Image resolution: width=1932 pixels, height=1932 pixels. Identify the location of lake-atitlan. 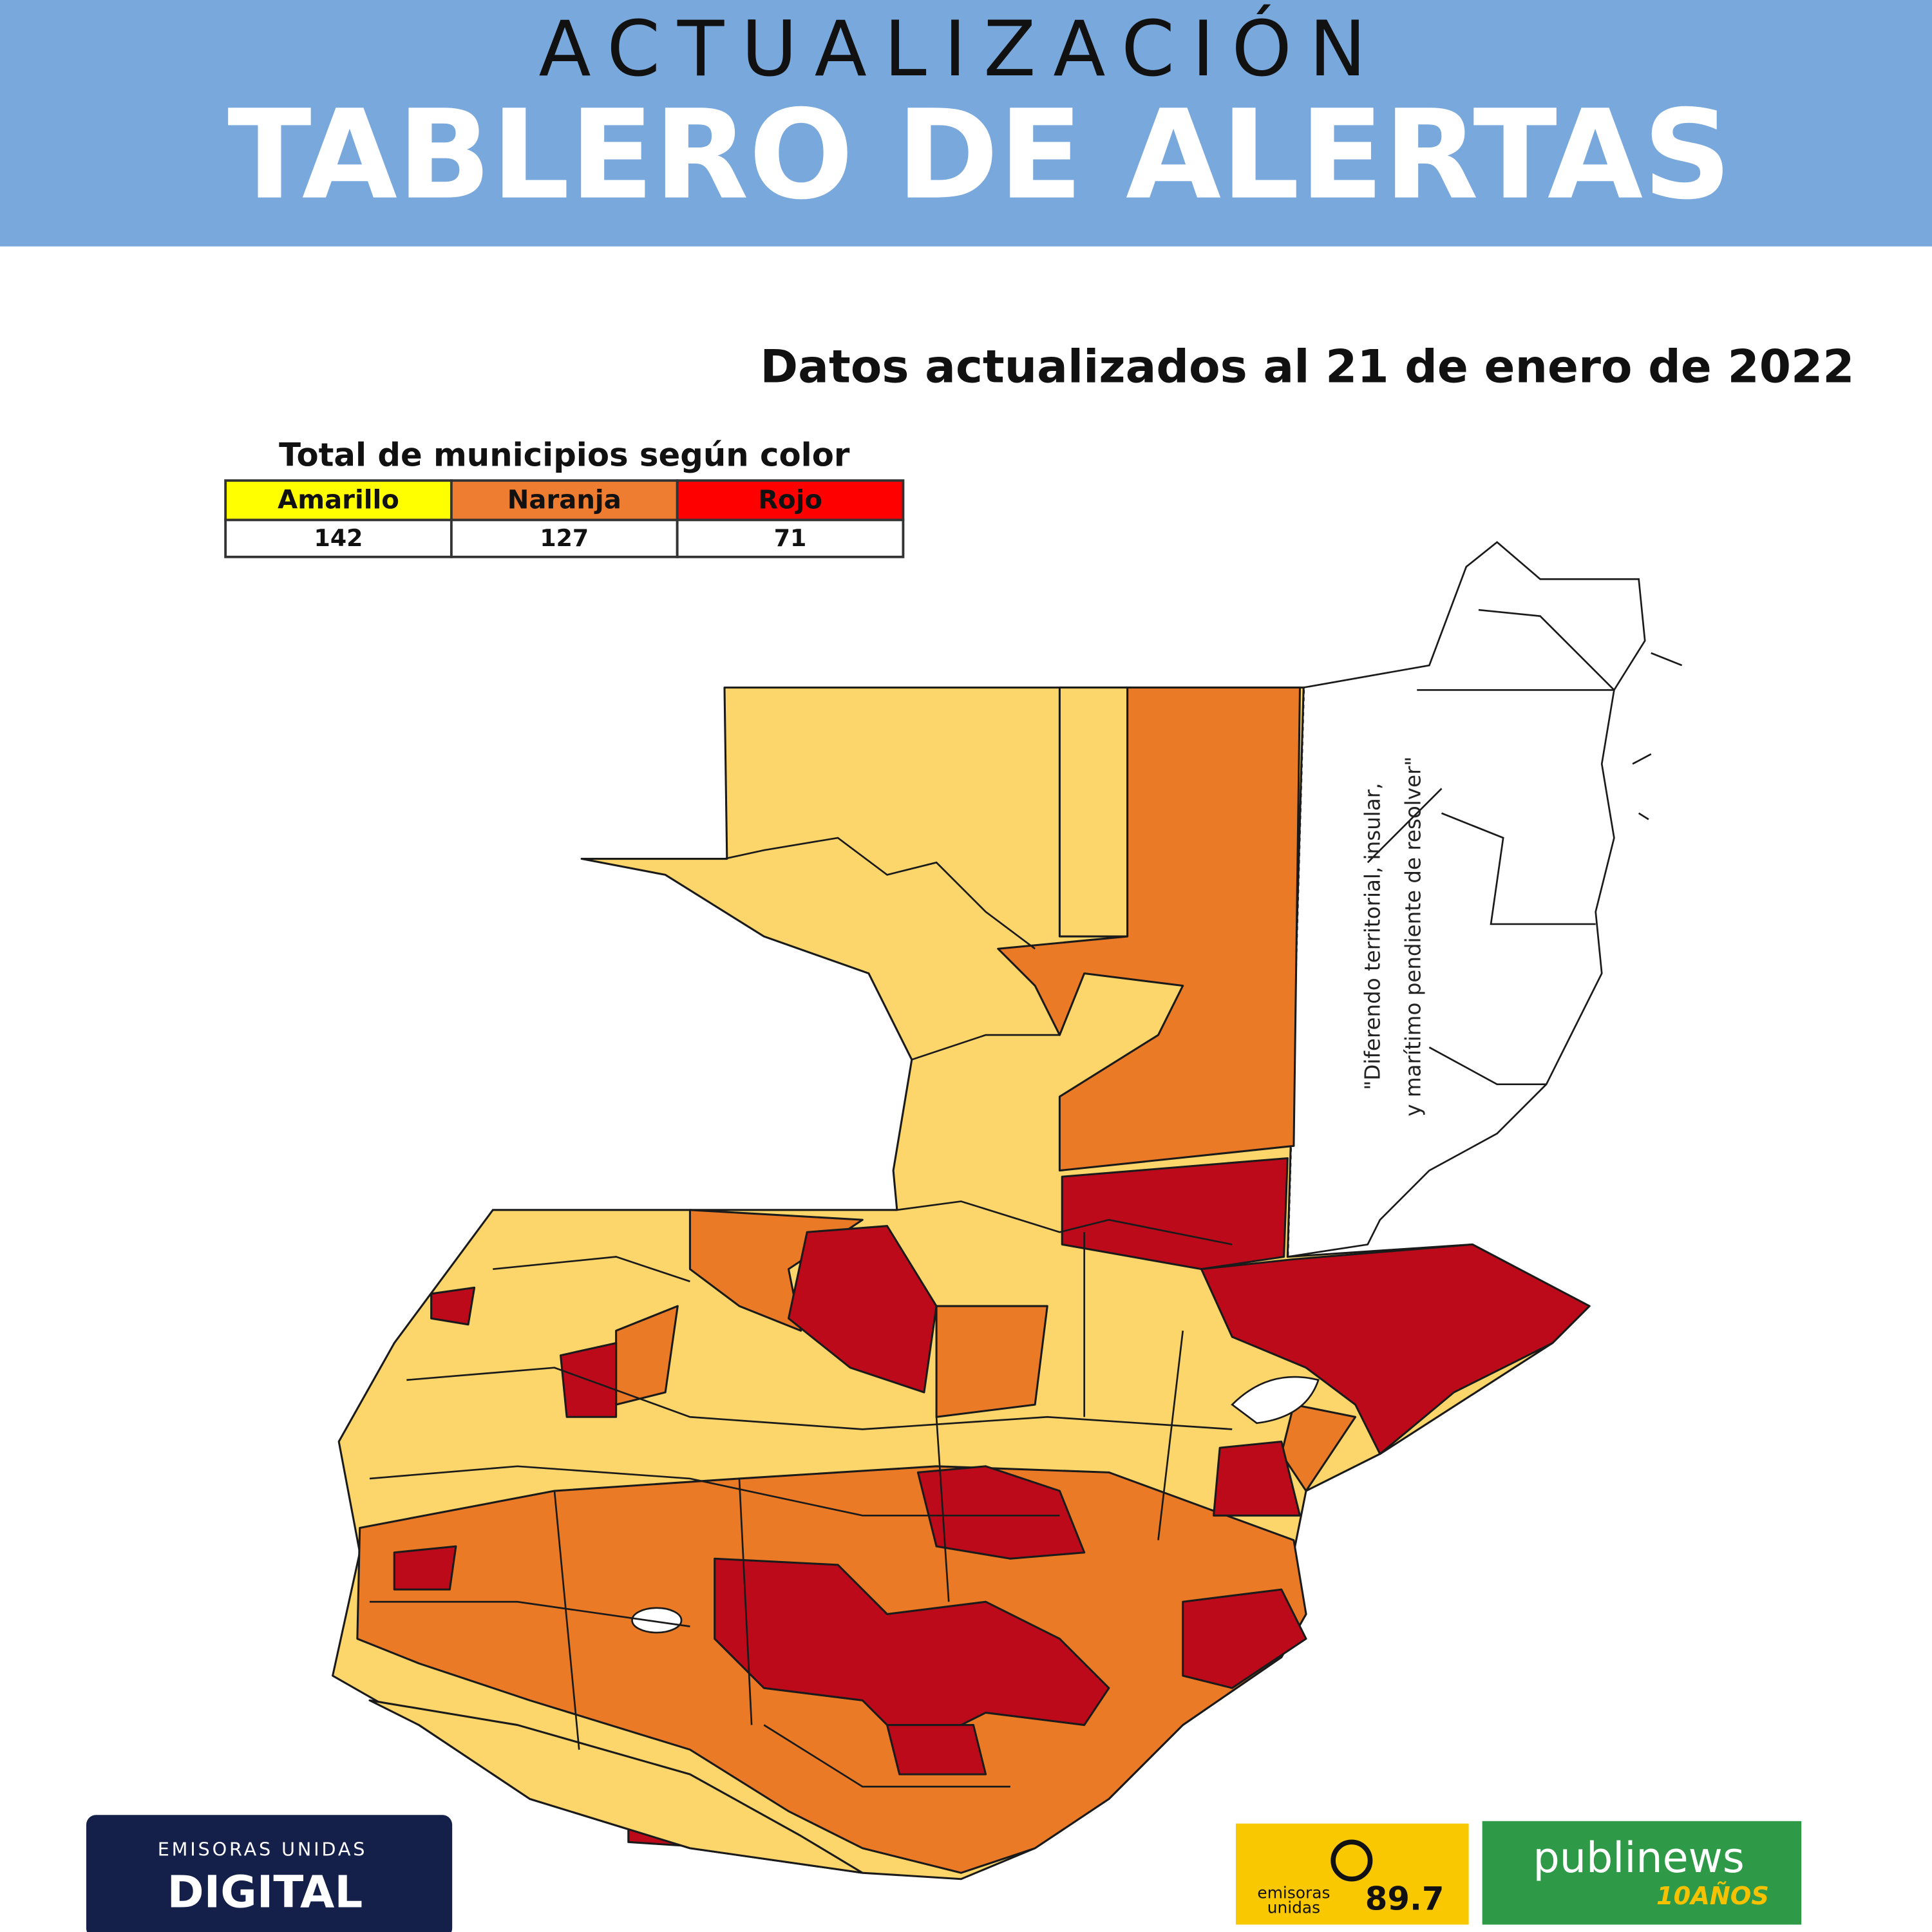
(657, 1620).